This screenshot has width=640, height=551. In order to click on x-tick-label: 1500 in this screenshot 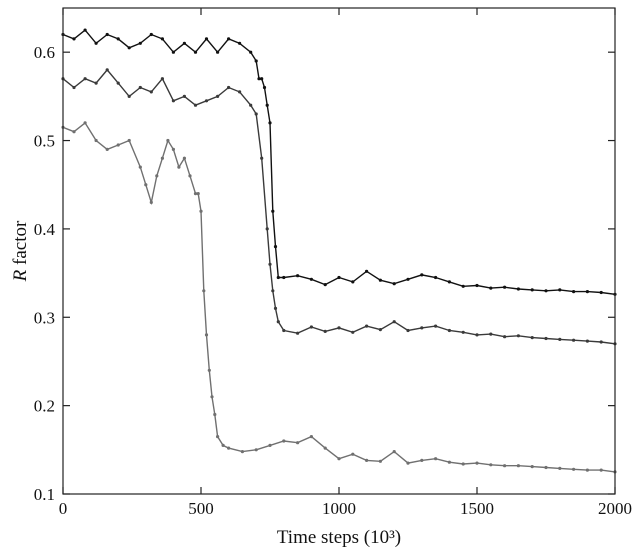, I will do `click(477, 508)`.